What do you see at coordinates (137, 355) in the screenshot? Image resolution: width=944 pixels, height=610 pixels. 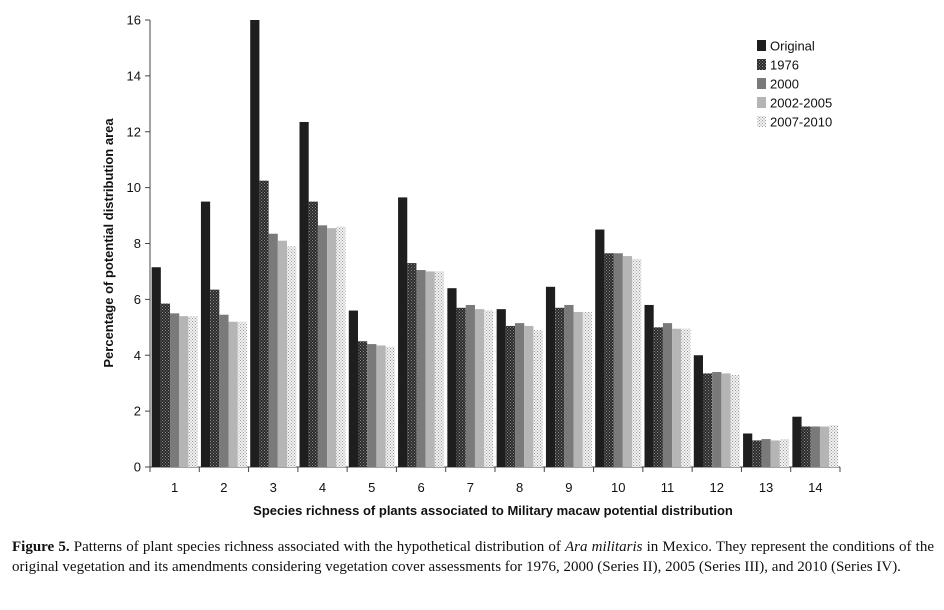 I see `y-tick-label: 4` at bounding box center [137, 355].